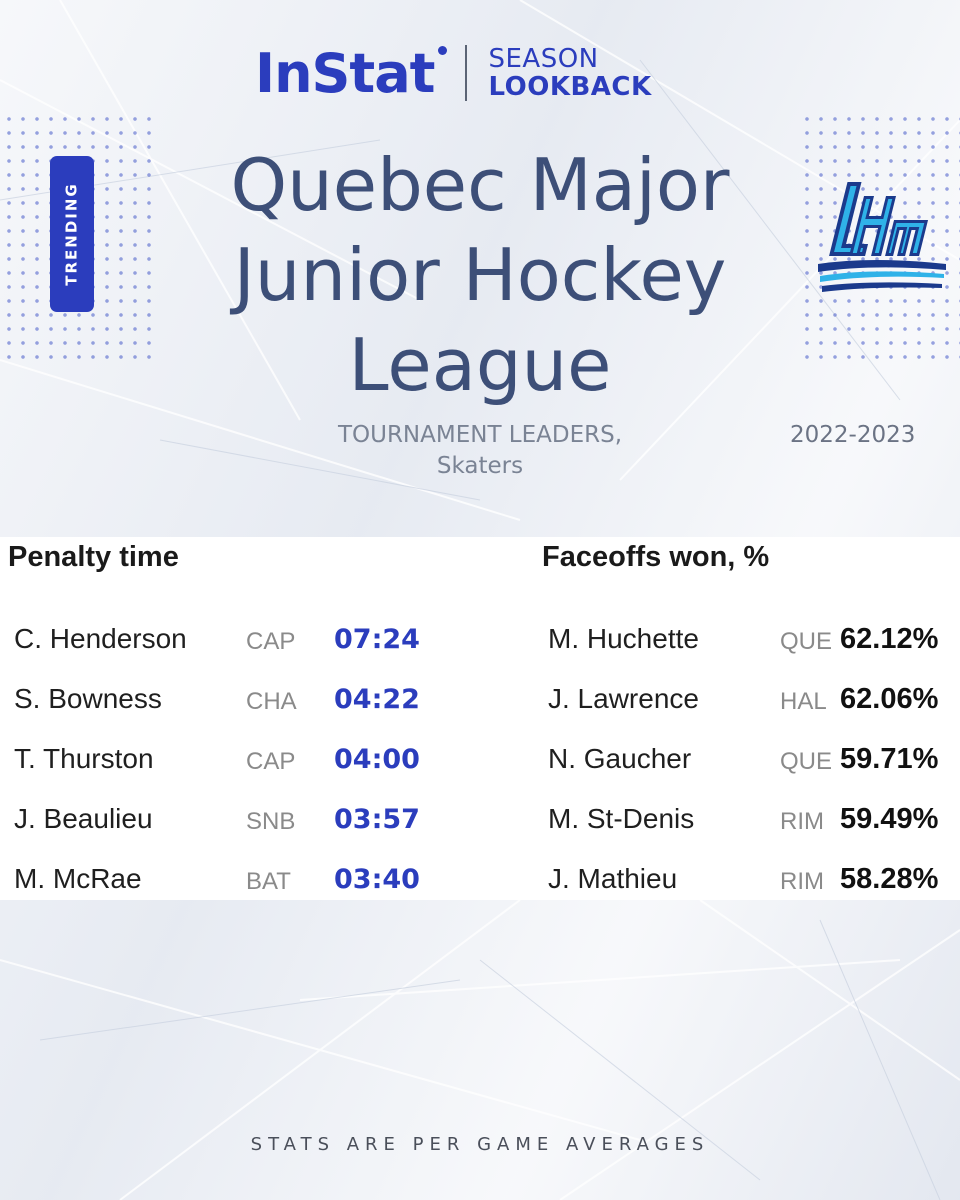 The height and width of the screenshot is (1200, 960). I want to click on brand-sub-line1: SEASON, so click(543, 59).